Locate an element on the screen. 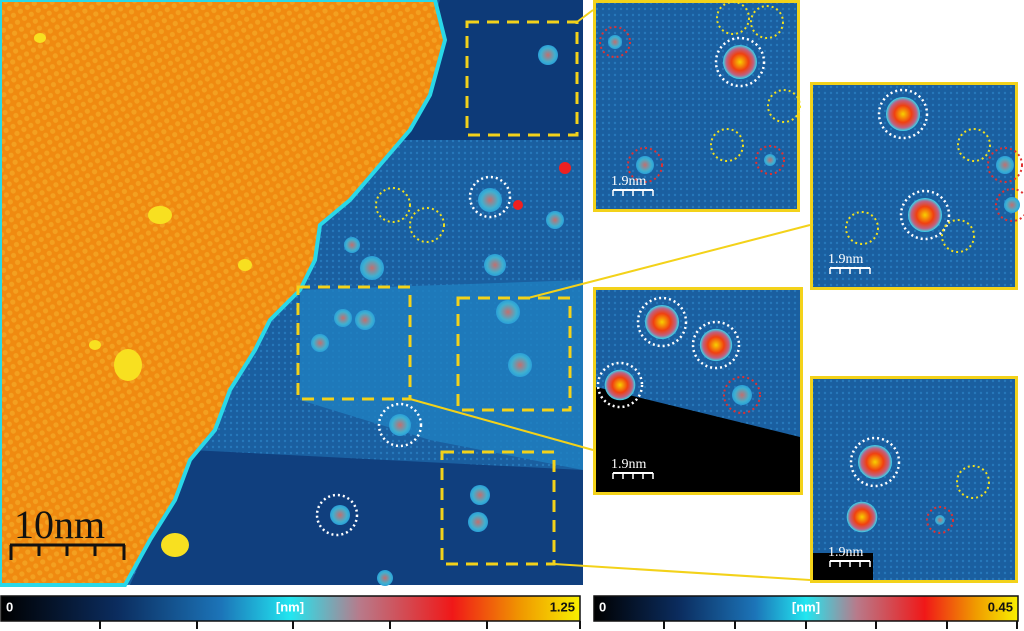 Image resolution: width=1024 pixels, height=631 pixels. colorbar-max: 0.45 is located at coordinates (1000, 606).